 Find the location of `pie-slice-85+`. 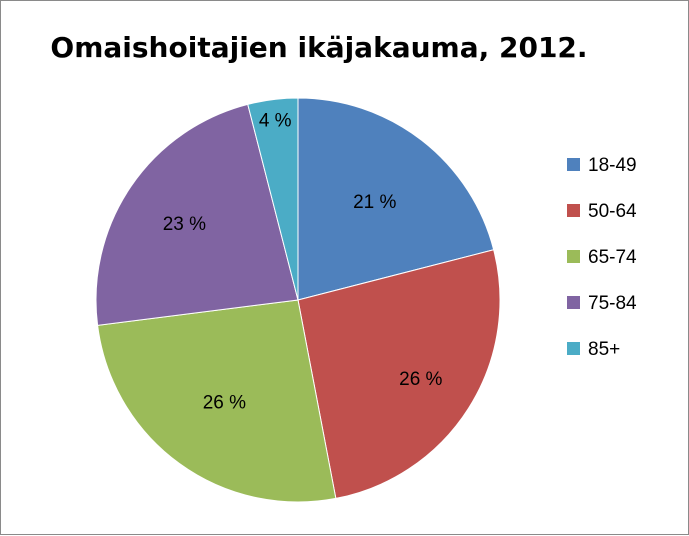

pie-slice-85+ is located at coordinates (273, 199).